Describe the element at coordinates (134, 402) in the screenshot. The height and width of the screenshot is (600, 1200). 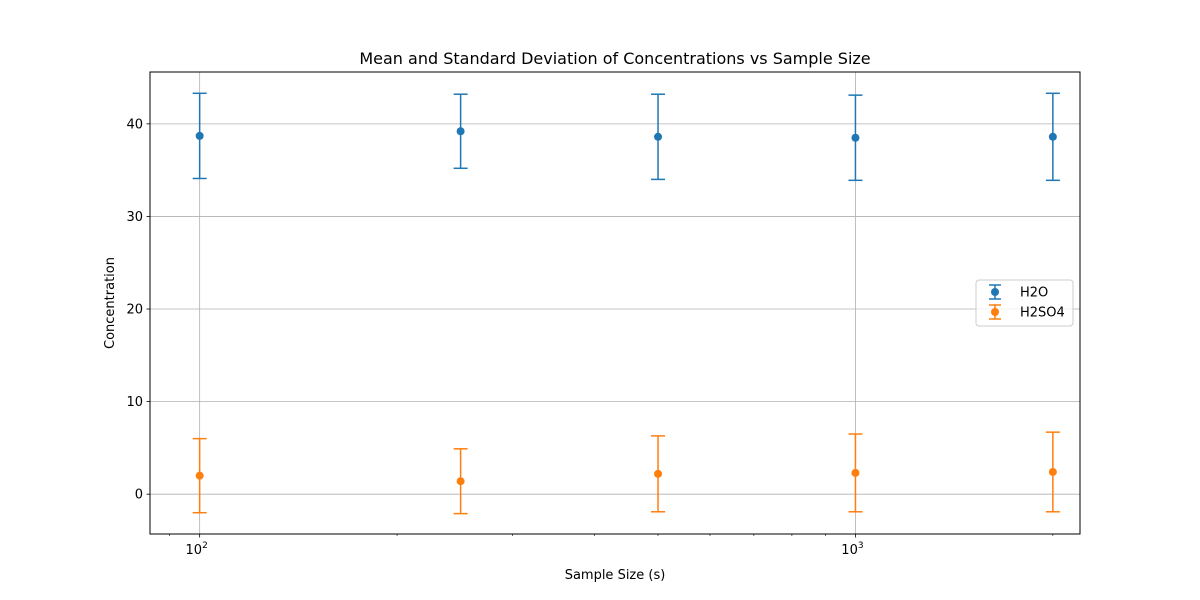
I see `y-tick-label: 10` at that location.